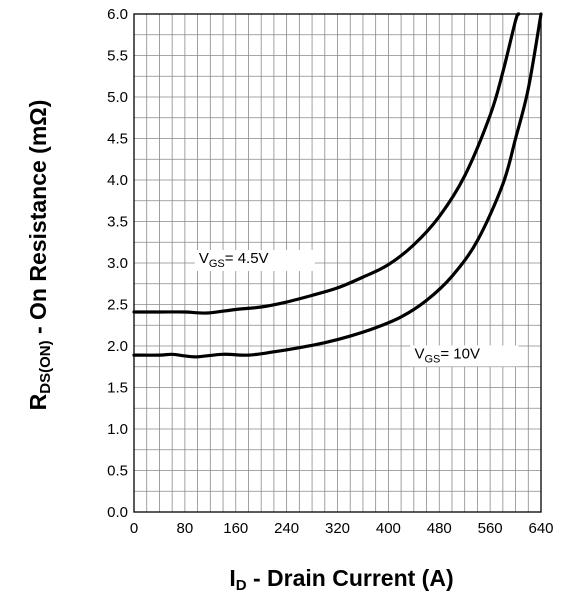  Describe the element at coordinates (439, 528) in the screenshot. I see `x-tick-label: 480` at that location.